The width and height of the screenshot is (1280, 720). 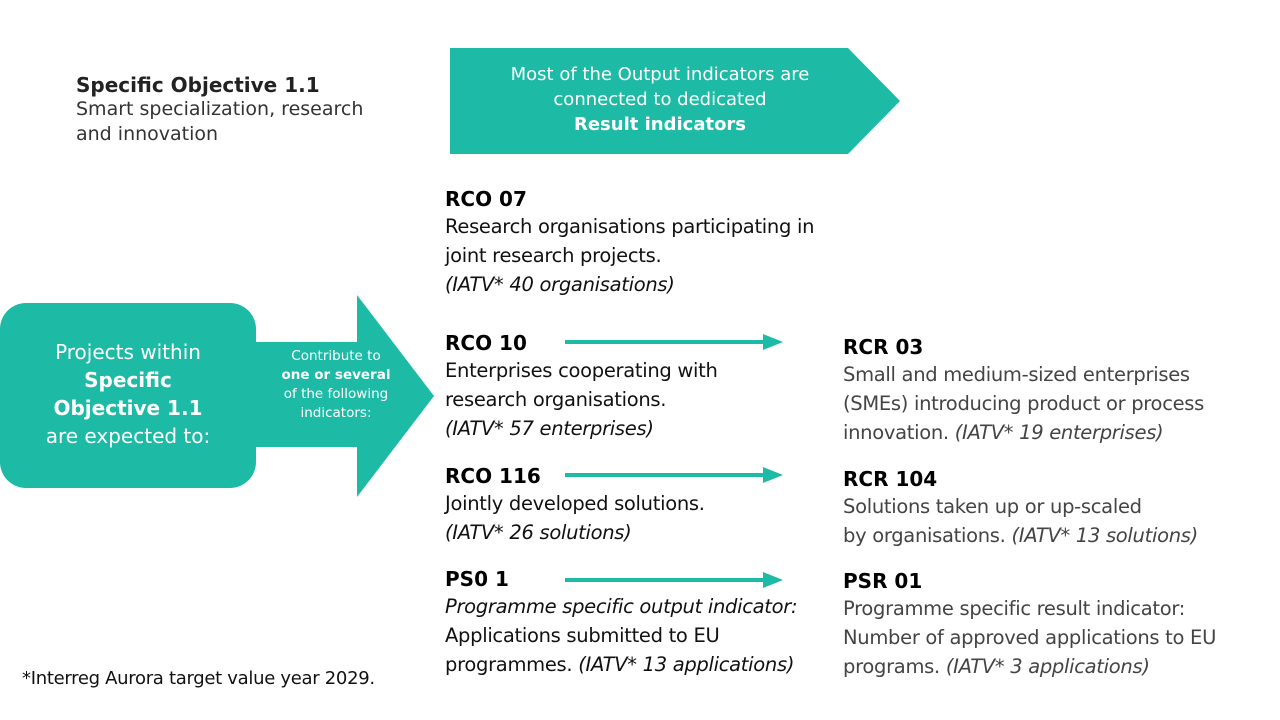 I want to click on indicator-code: RCO 116, so click(x=493, y=476).